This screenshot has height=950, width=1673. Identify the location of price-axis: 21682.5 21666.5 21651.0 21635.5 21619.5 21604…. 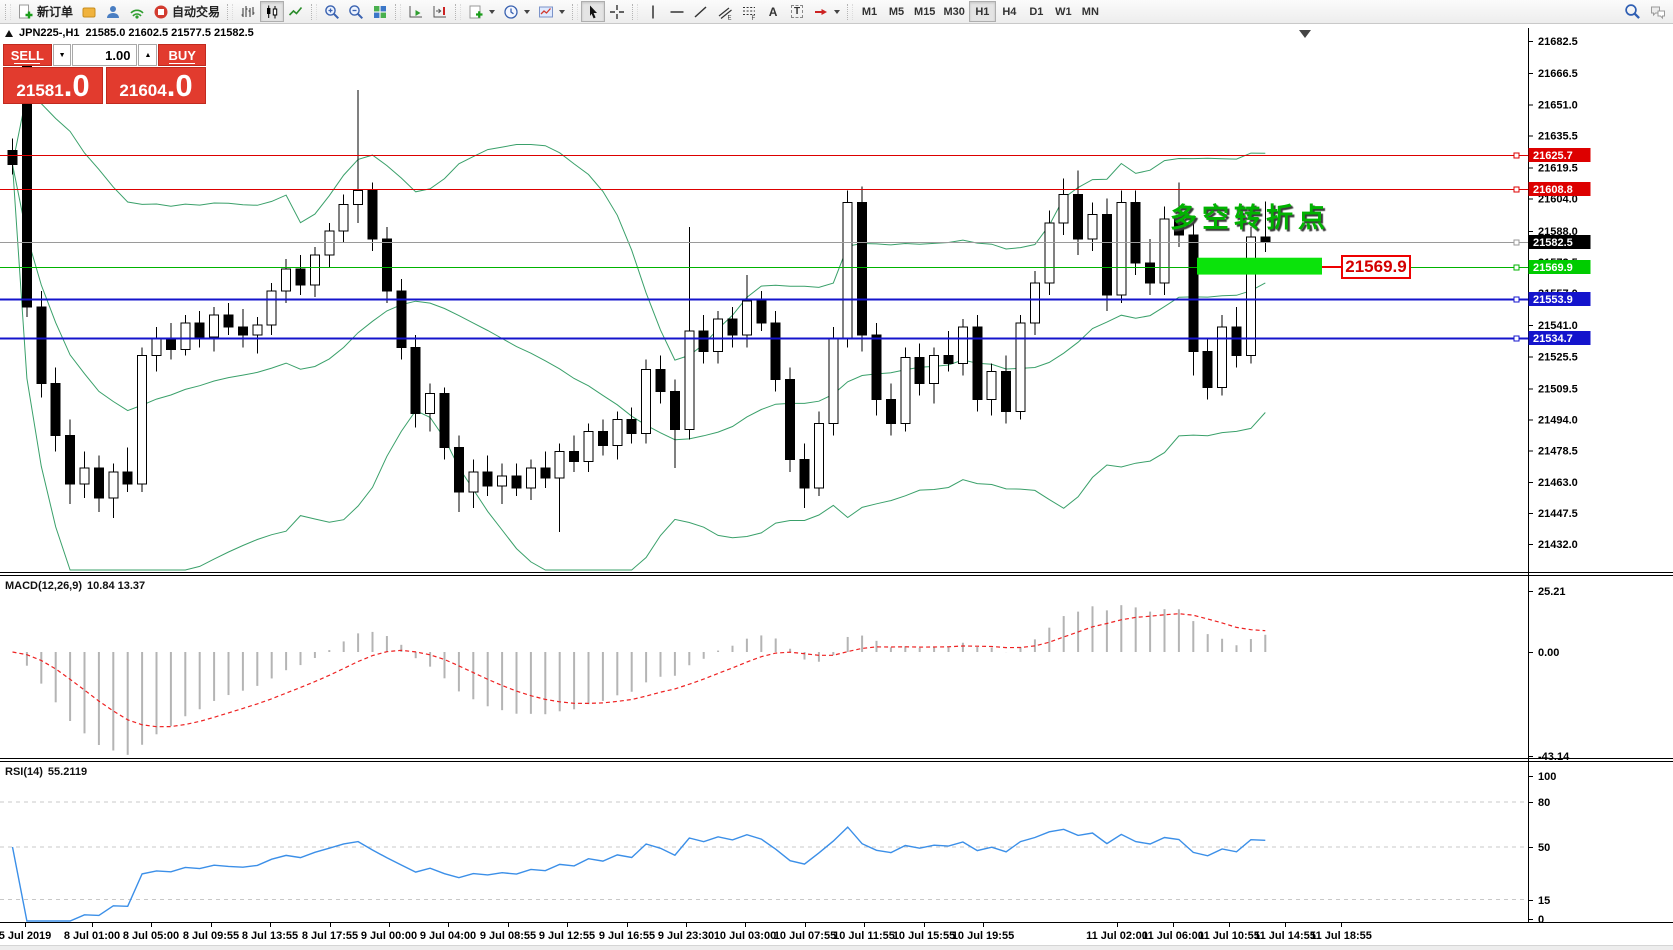
(1559, 475).